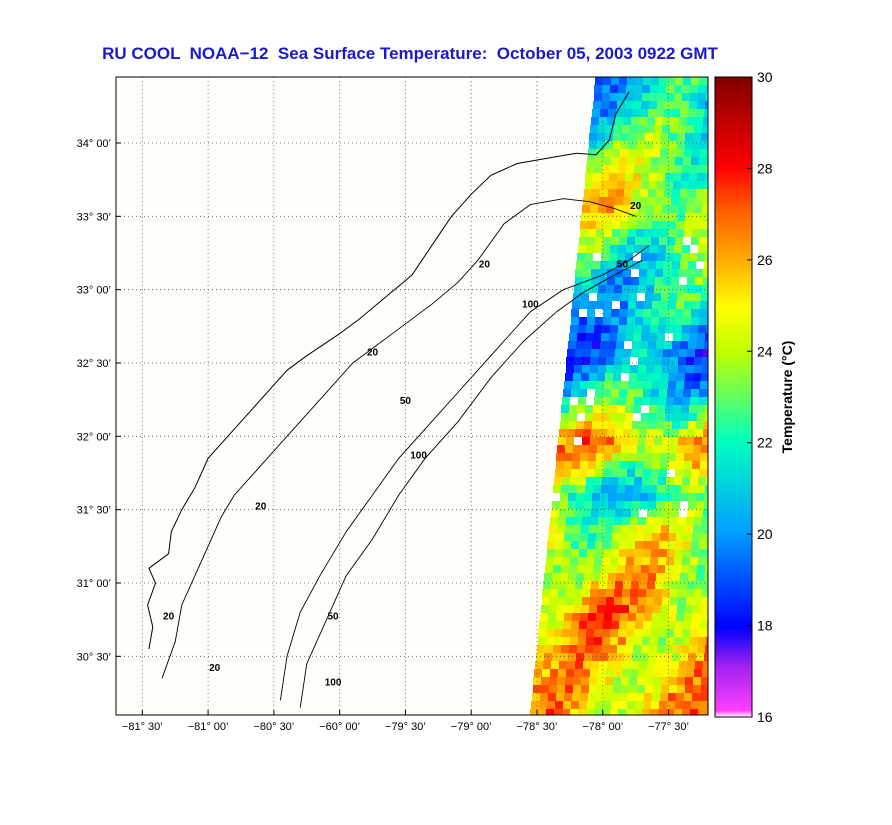 This screenshot has height=825, width=892. What do you see at coordinates (142, 727) in the screenshot?
I see `longitude-tick-label: −81° 30’` at bounding box center [142, 727].